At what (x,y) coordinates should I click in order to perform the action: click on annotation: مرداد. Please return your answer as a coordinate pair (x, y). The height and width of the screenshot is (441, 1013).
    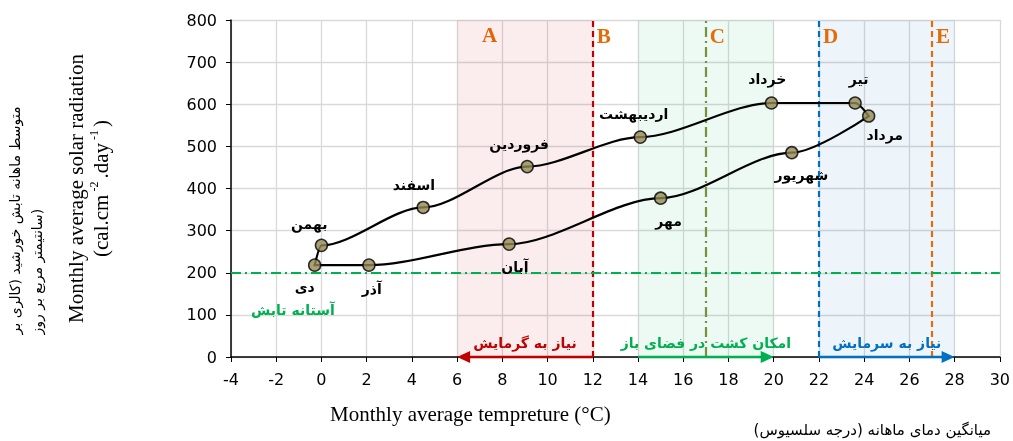
    Looking at the image, I should click on (884, 135).